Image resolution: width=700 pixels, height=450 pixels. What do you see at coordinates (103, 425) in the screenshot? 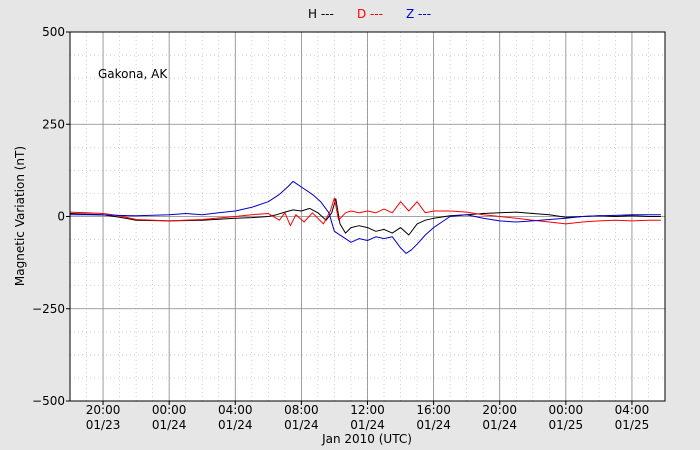
I see `x-tick-label-date: 01/23` at bounding box center [103, 425].